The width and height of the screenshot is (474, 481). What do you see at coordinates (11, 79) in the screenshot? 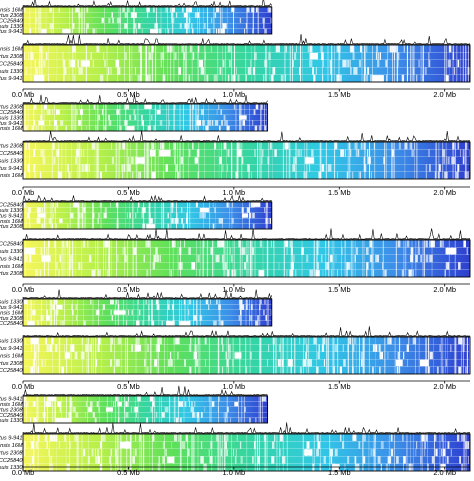
I see `genome-label: B. abortus 9-941` at bounding box center [11, 79].